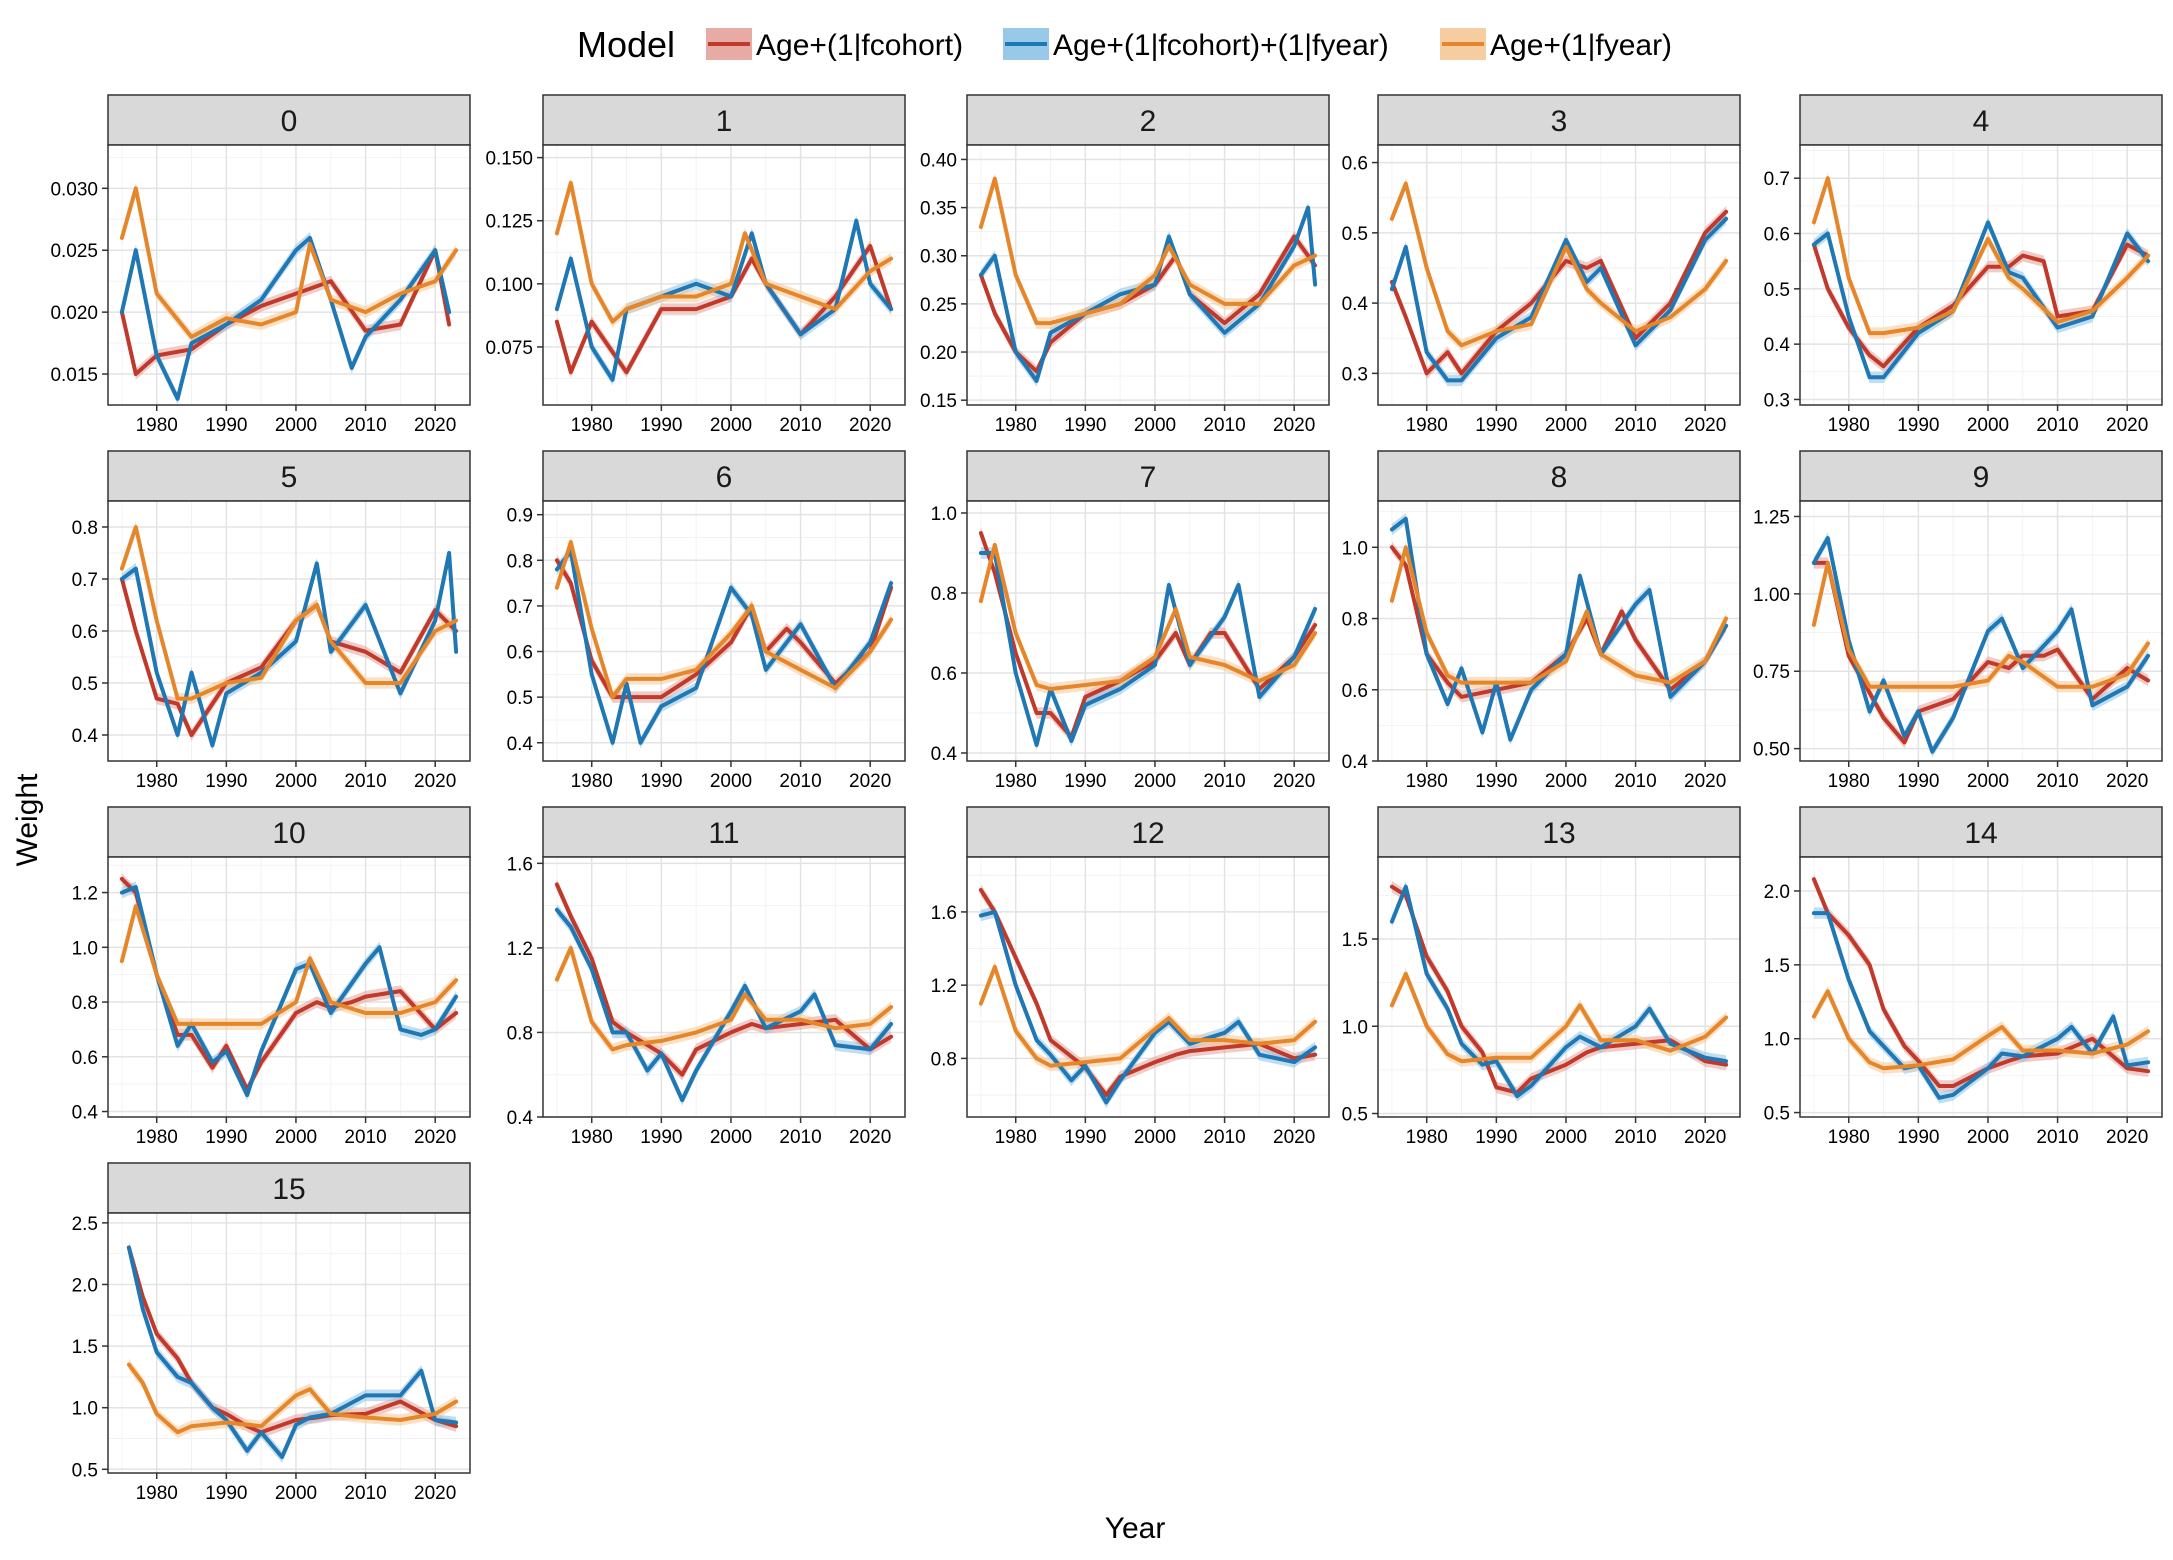  Describe the element at coordinates (509, 285) in the screenshot. I see `y-tick-label: 0.100` at that location.